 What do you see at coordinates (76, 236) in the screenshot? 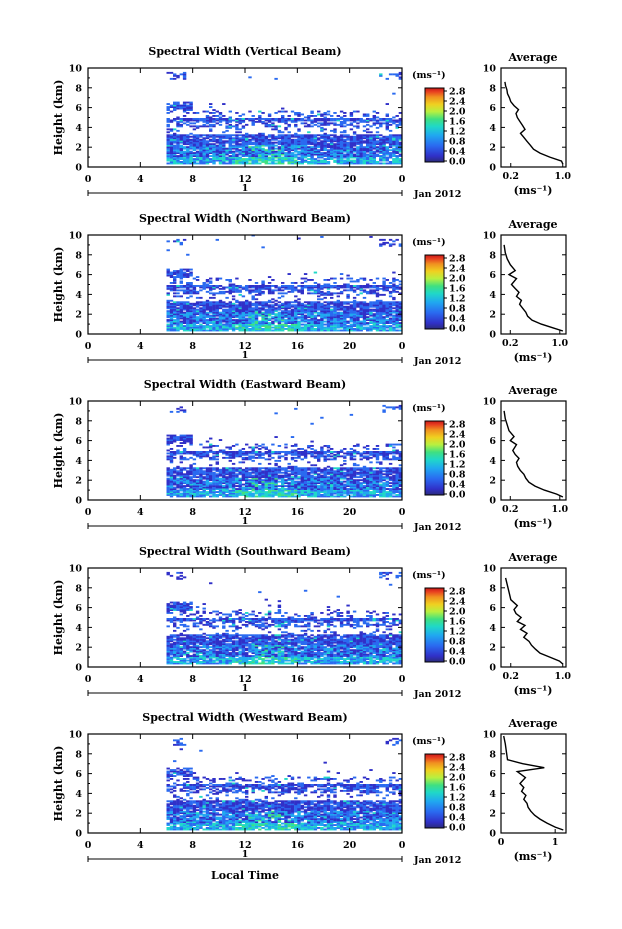
I see `y-tick-label: 10` at bounding box center [76, 236].